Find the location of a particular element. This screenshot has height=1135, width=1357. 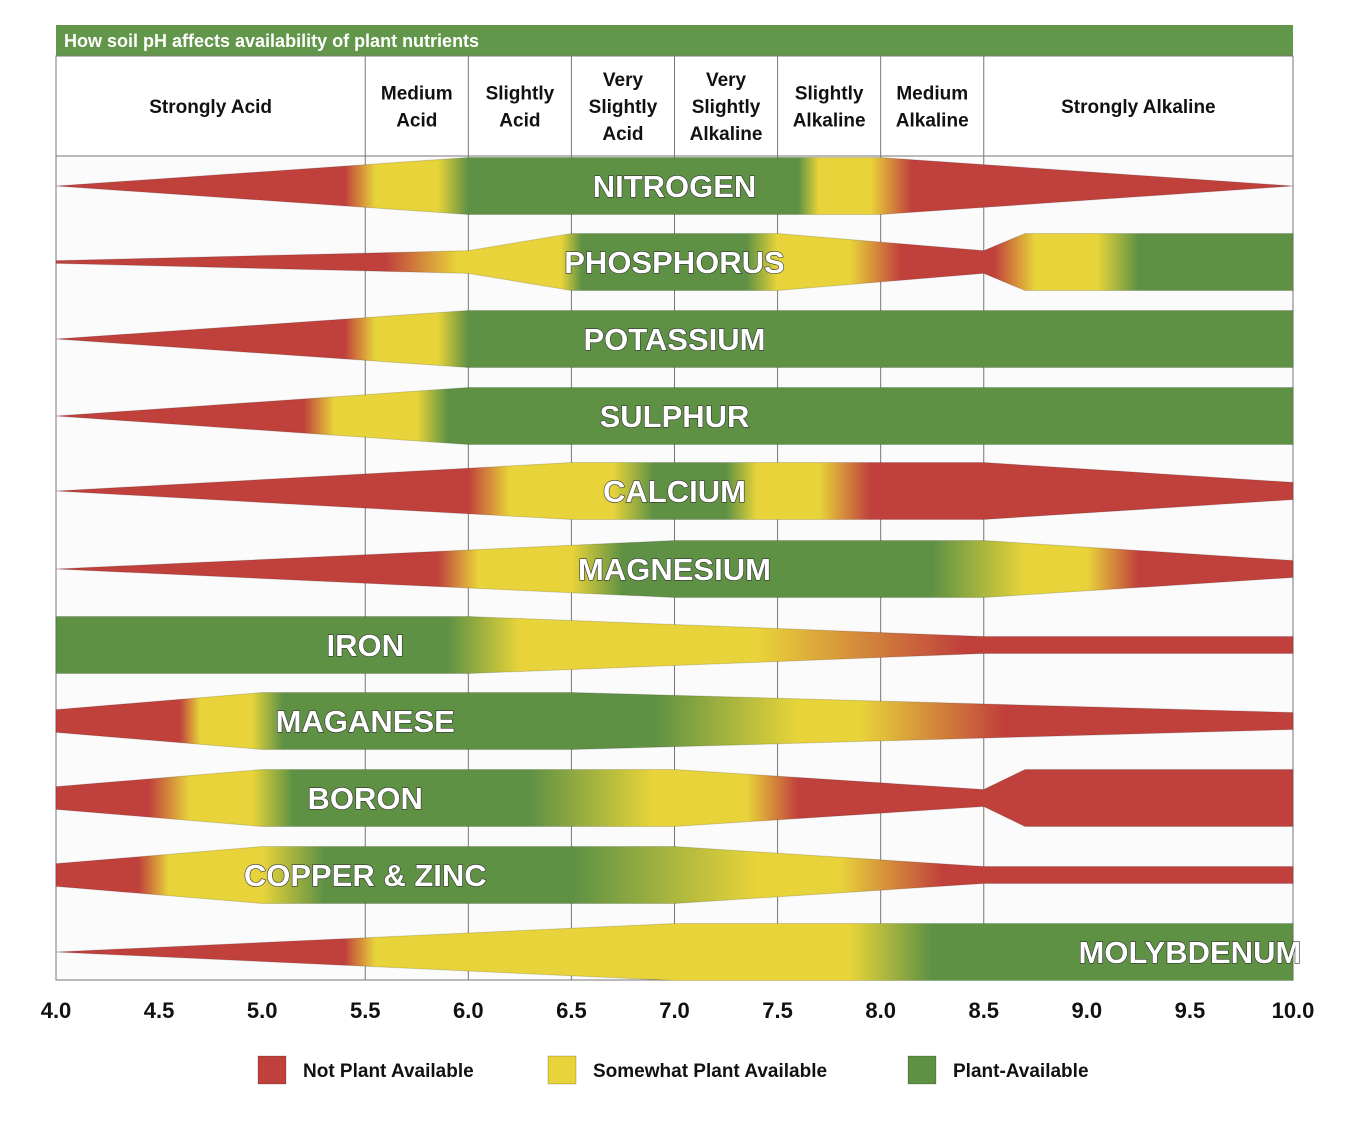

nutrient-band: IRON is located at coordinates (674, 645).